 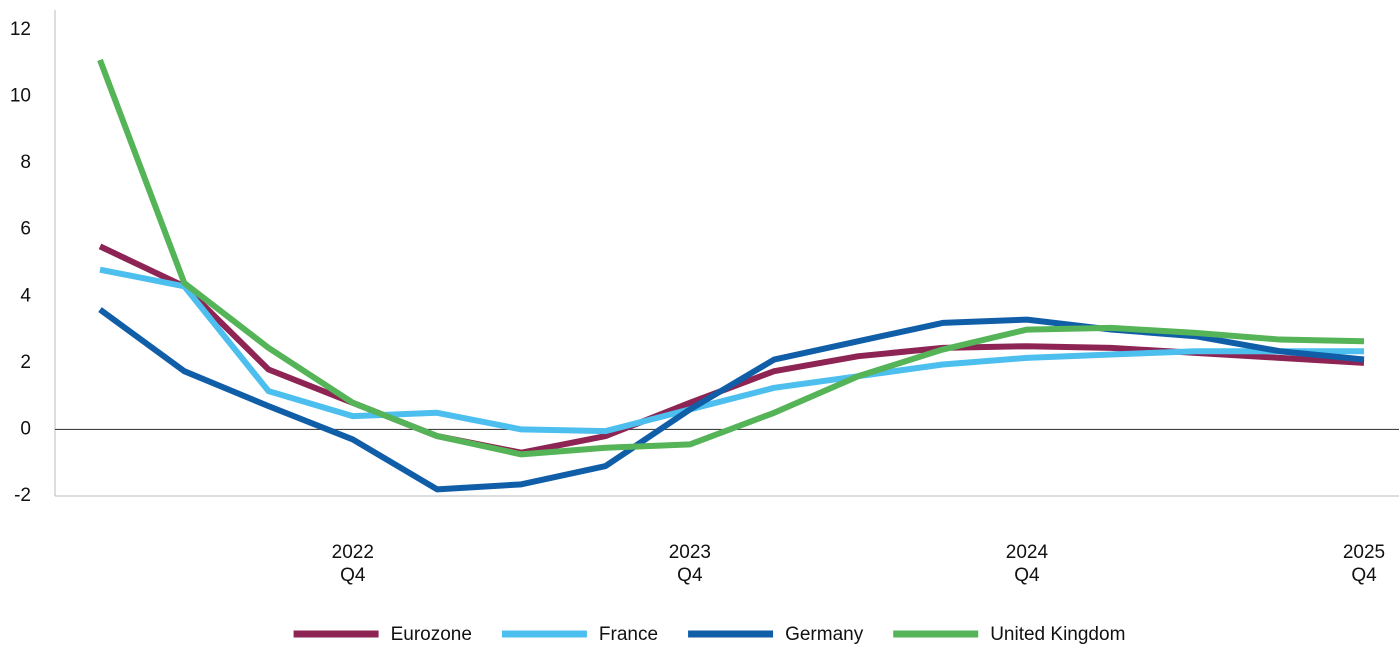 What do you see at coordinates (628, 634) in the screenshot?
I see `legend-label: France` at bounding box center [628, 634].